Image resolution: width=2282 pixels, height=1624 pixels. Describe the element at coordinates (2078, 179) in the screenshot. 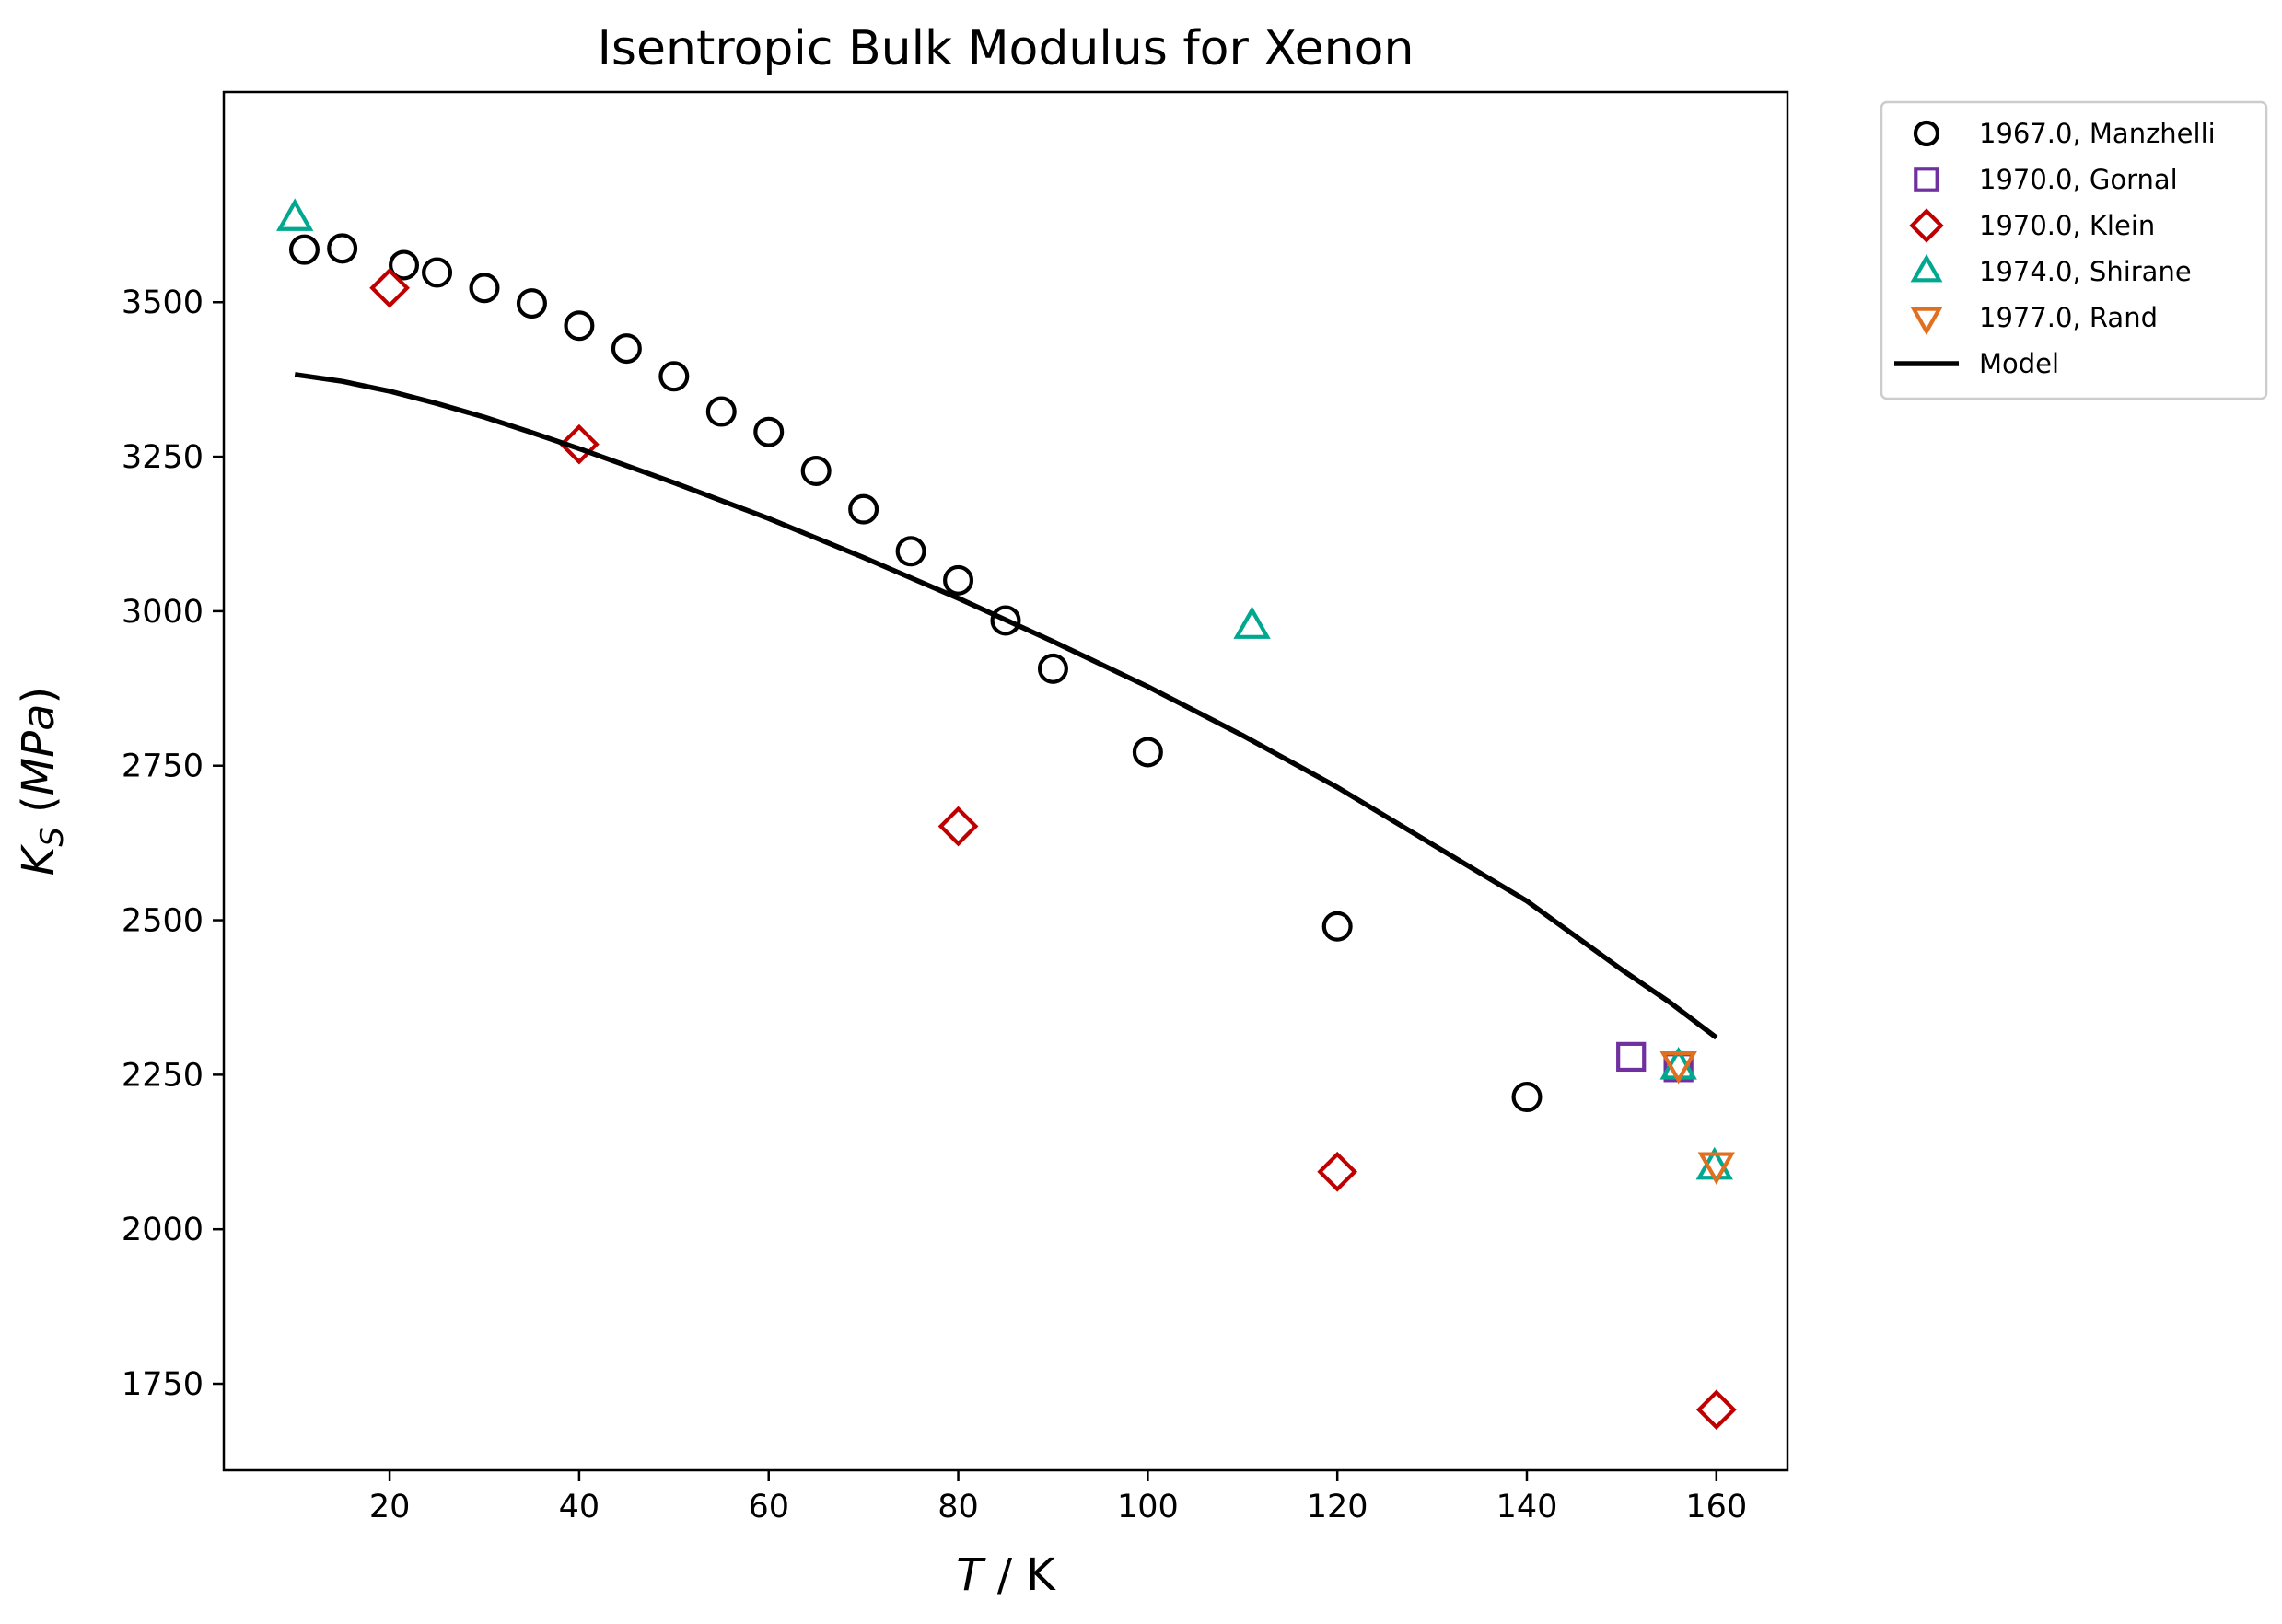

I see `legend-label: 1970.0, Gornal` at that location.